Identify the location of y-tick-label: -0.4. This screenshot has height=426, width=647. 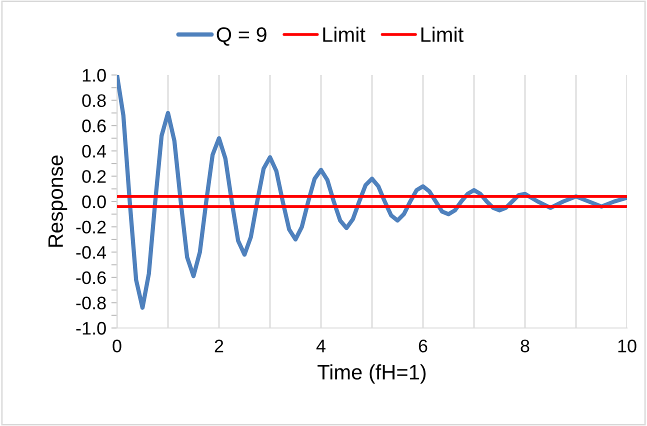
(91, 252).